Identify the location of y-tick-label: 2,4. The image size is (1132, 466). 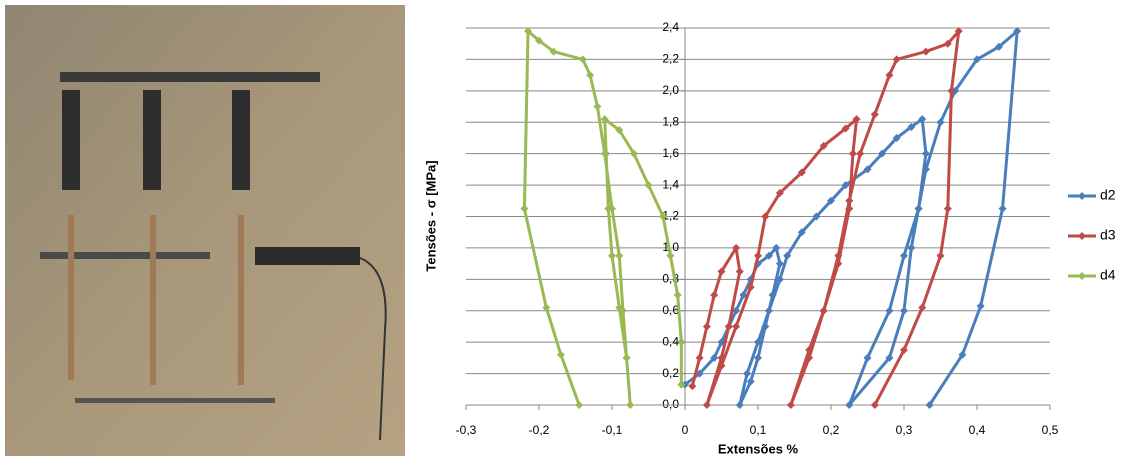
(670, 27).